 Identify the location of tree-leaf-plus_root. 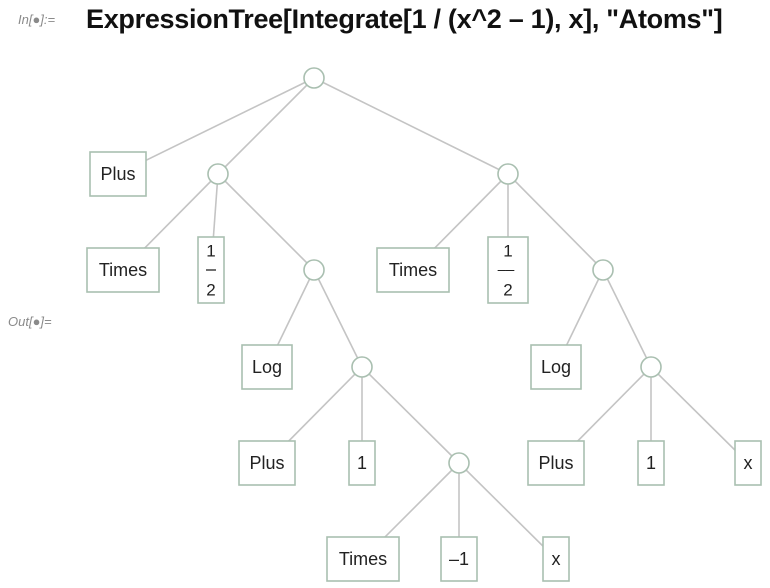
(118, 174).